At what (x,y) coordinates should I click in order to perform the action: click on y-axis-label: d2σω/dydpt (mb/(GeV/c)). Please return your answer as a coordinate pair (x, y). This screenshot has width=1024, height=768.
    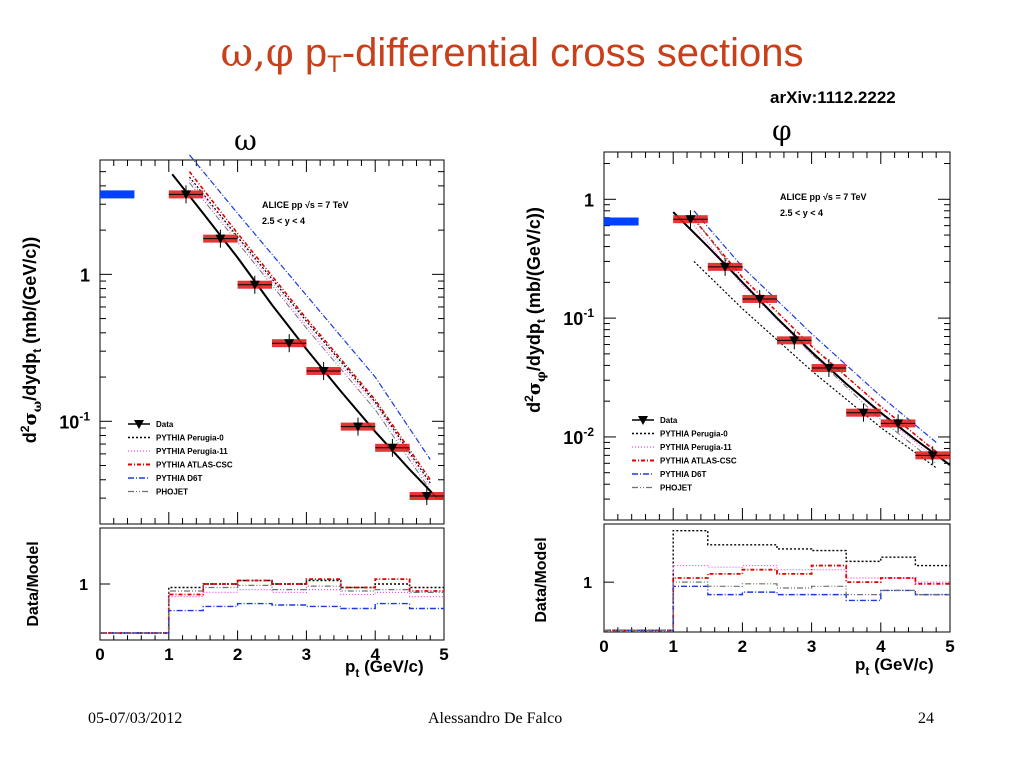
    Looking at the image, I should click on (31, 340).